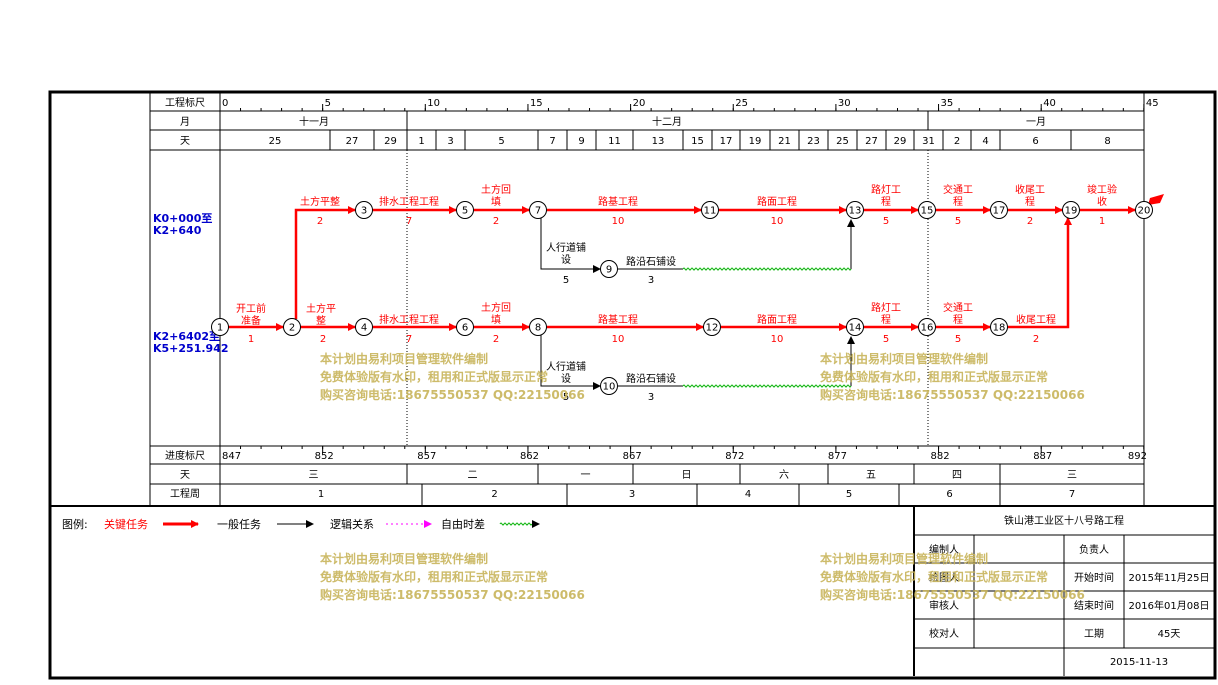  Describe the element at coordinates (328, 103) in the screenshot. I see `ruler-tick-label: 5` at that location.